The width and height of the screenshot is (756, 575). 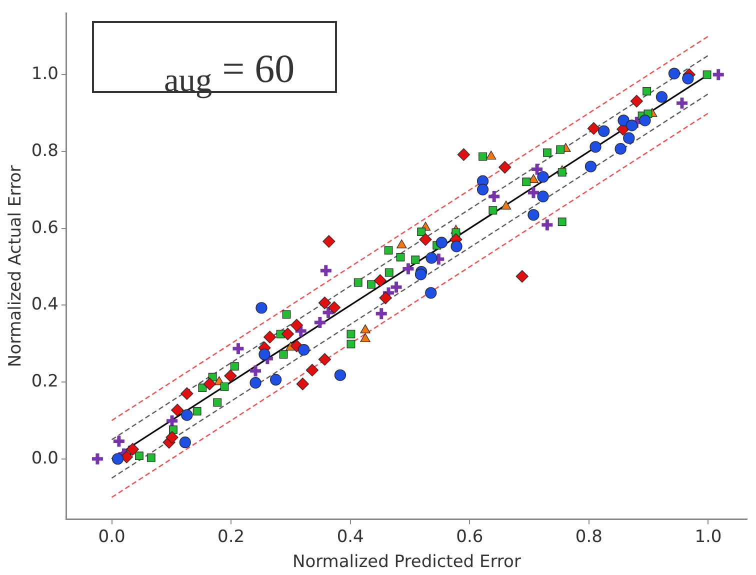 What do you see at coordinates (44, 304) in the screenshot?
I see `y-tick-label: 0.4` at bounding box center [44, 304].